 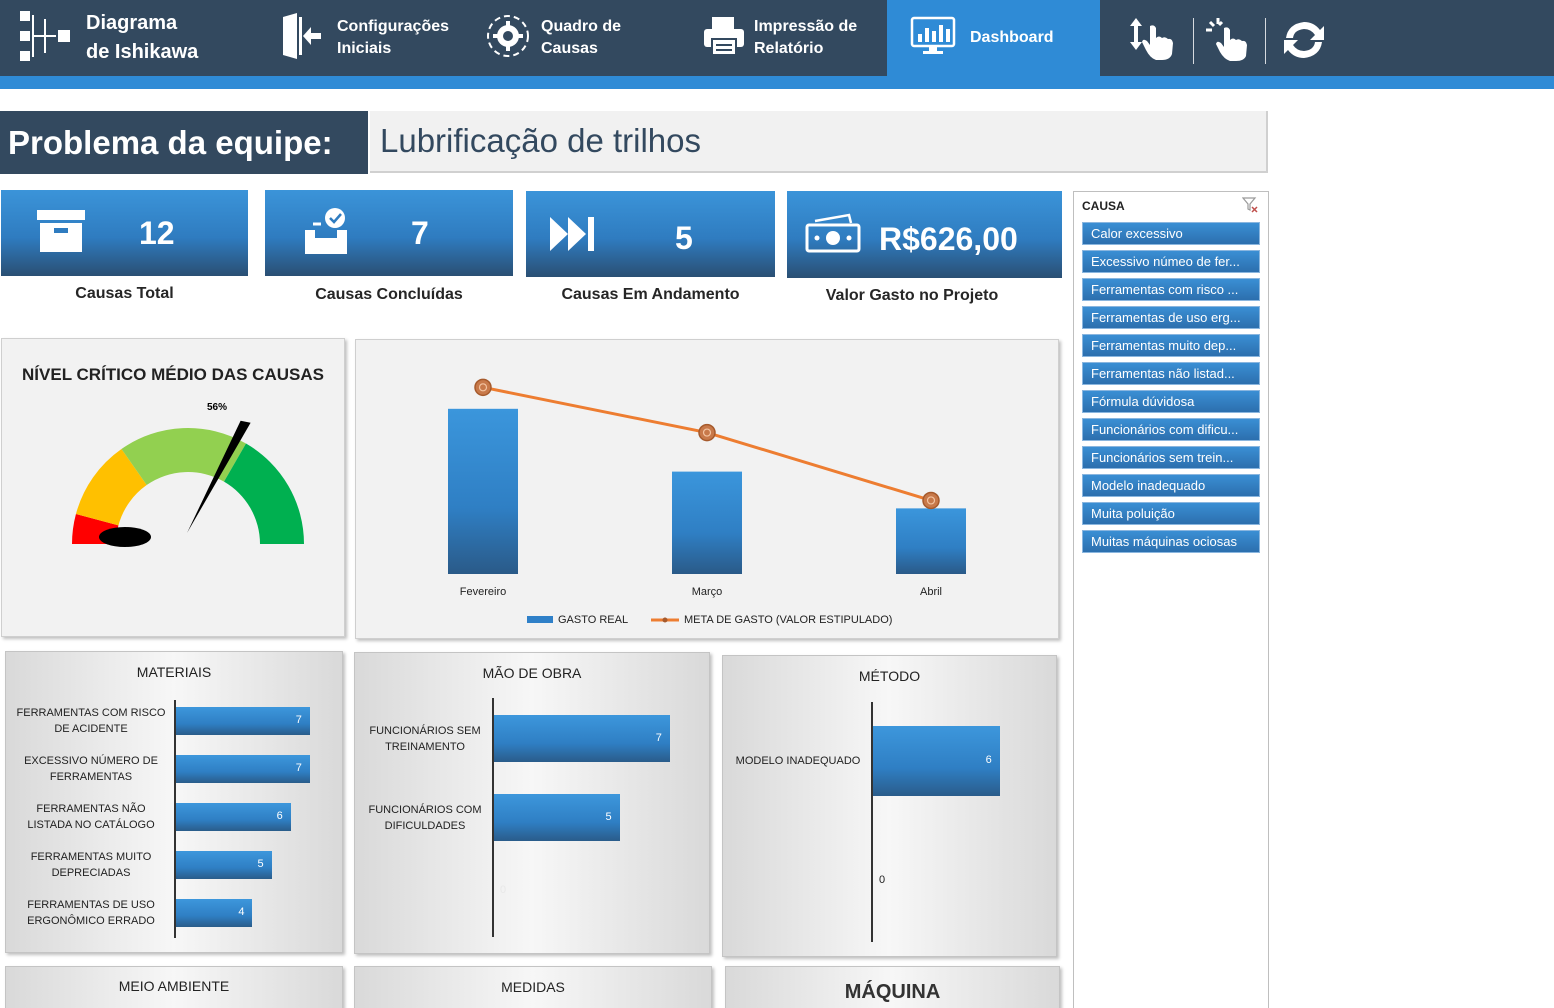 What do you see at coordinates (724, 38) in the screenshot?
I see `printer-icon` at bounding box center [724, 38].